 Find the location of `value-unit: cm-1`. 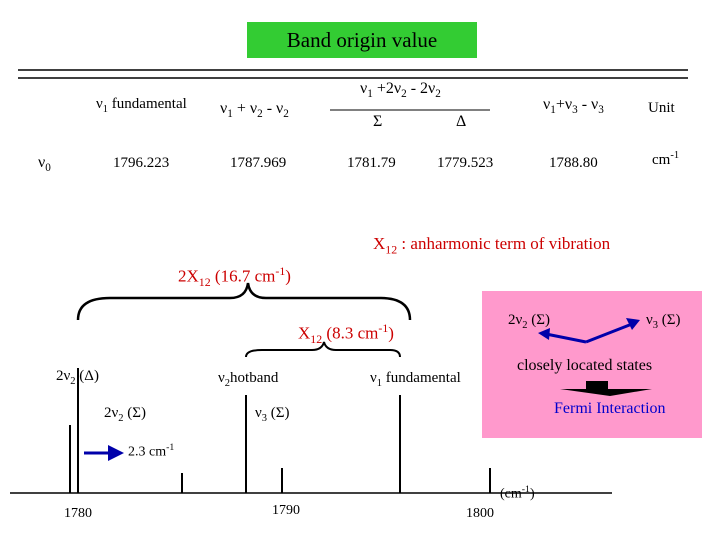

value-unit: cm-1 is located at coordinates (666, 159).